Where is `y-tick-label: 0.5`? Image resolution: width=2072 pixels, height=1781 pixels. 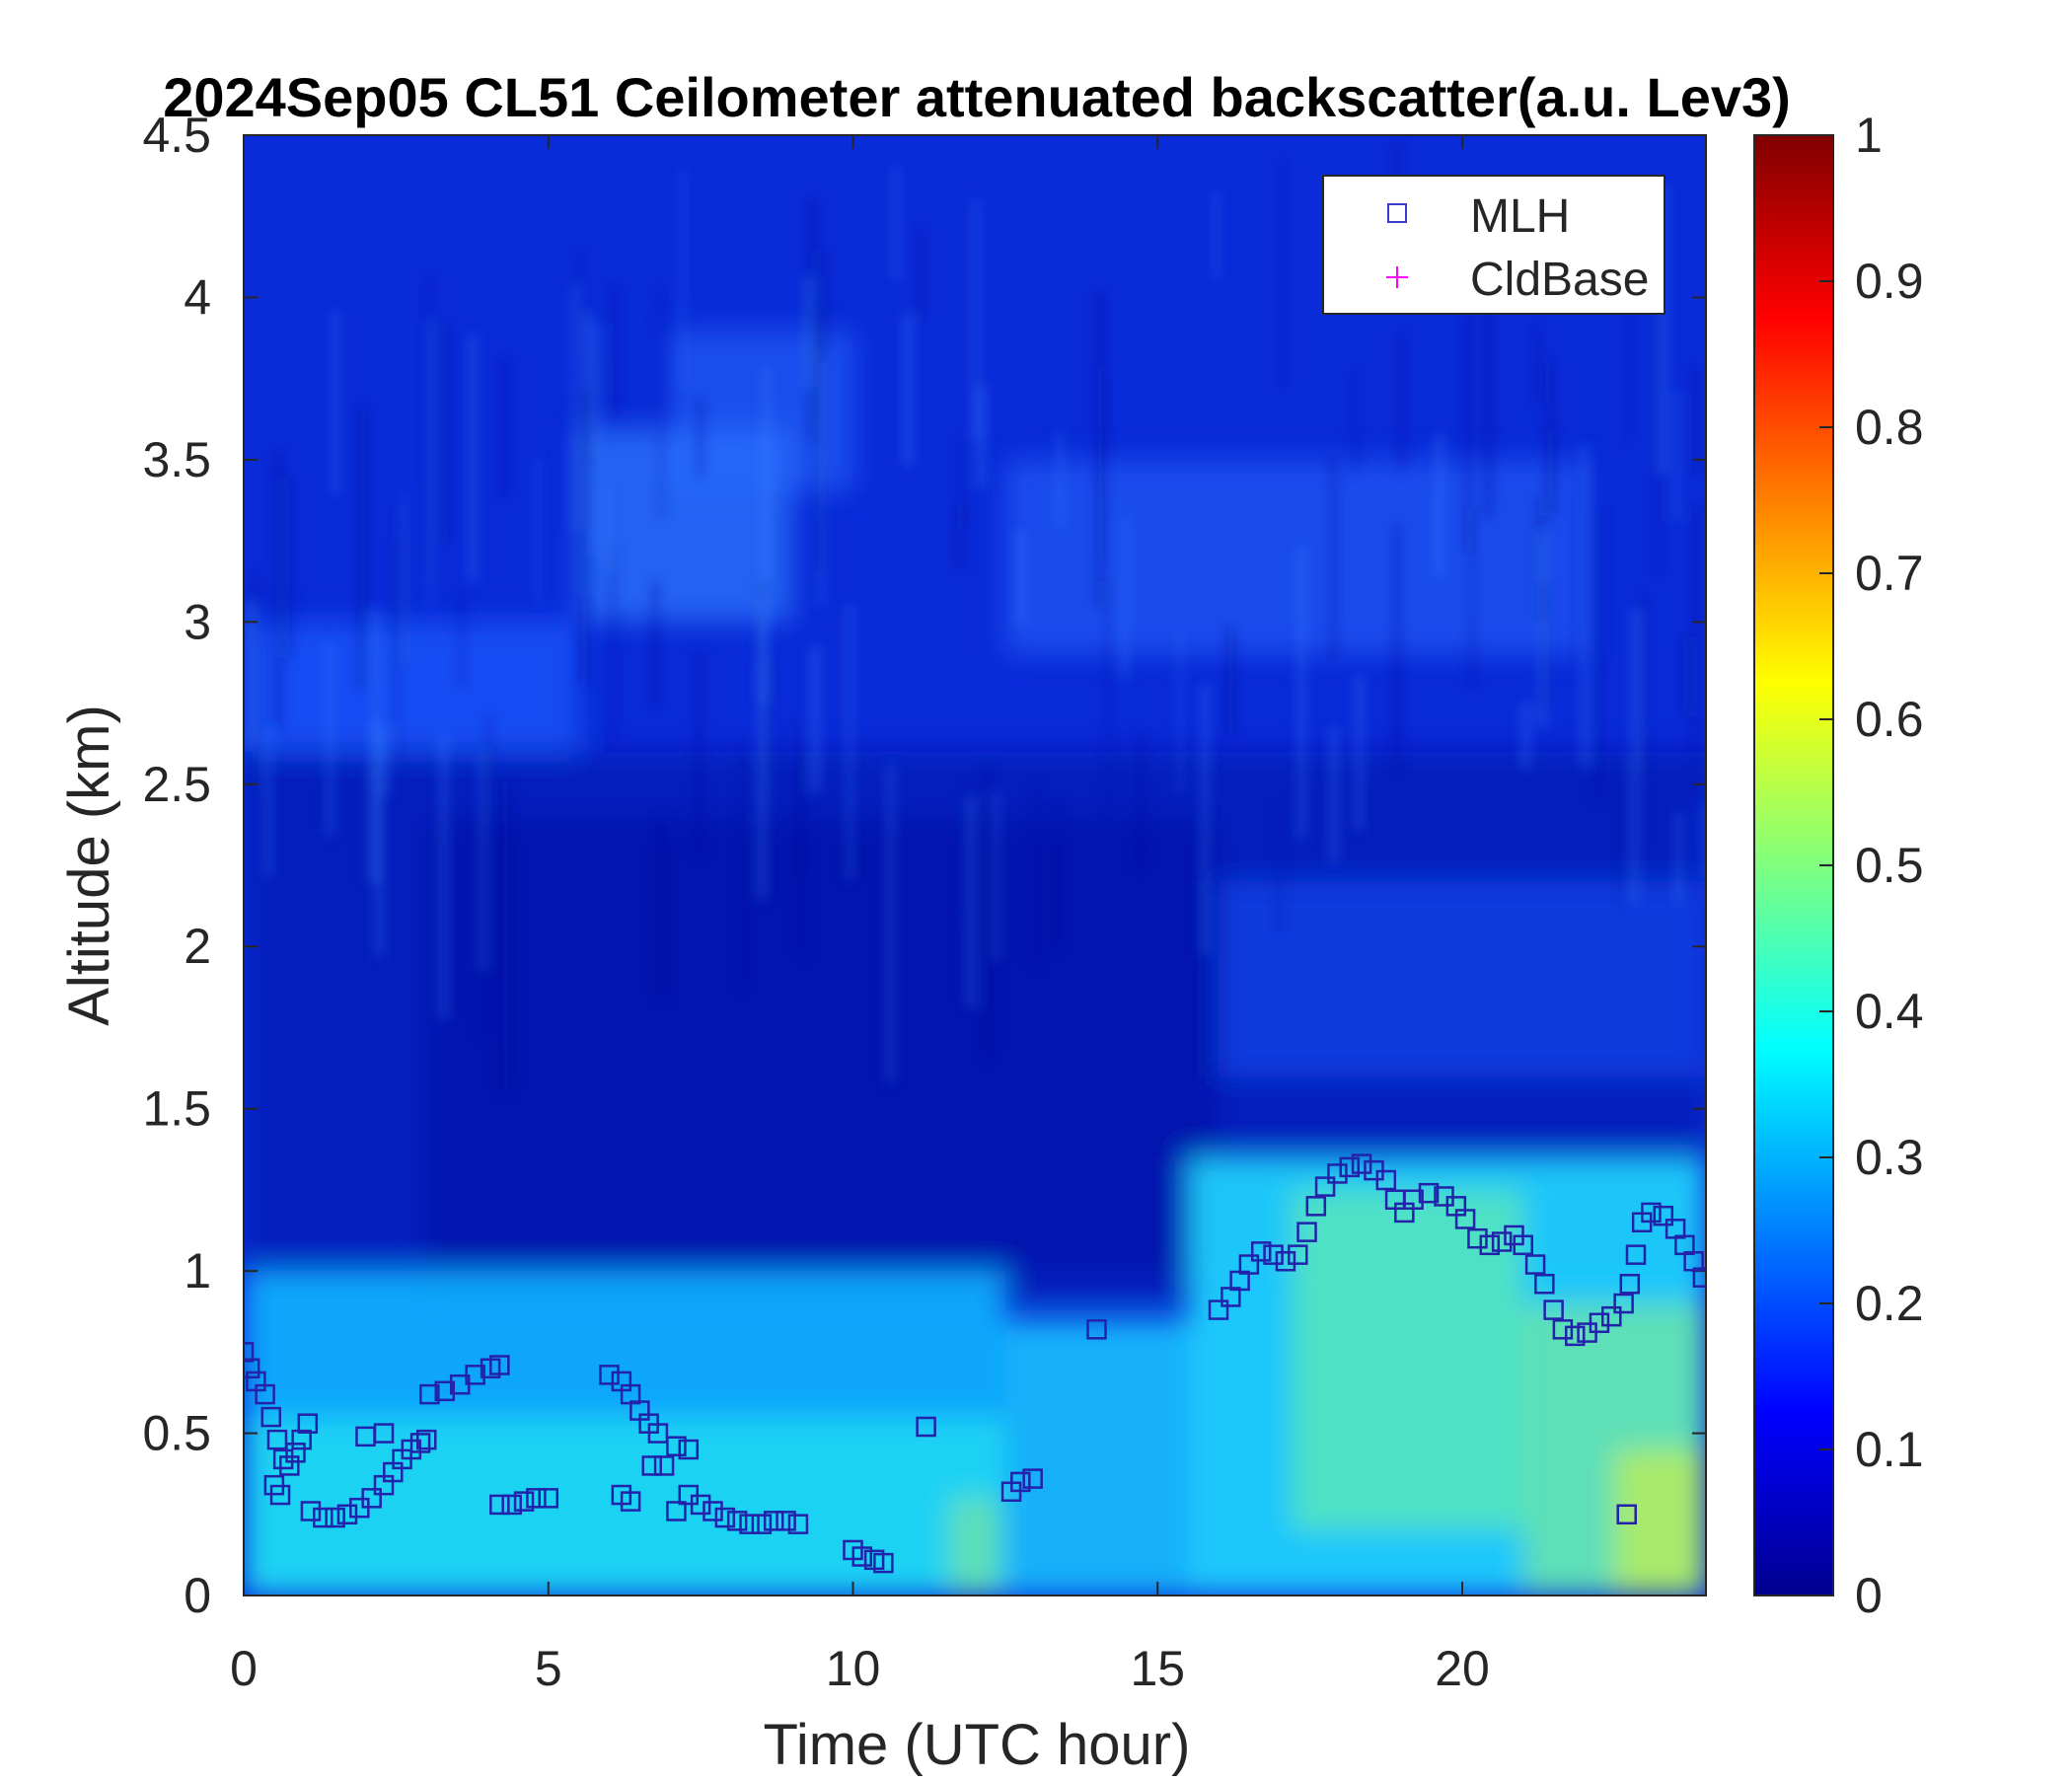 y-tick-label: 0.5 is located at coordinates (177, 1433).